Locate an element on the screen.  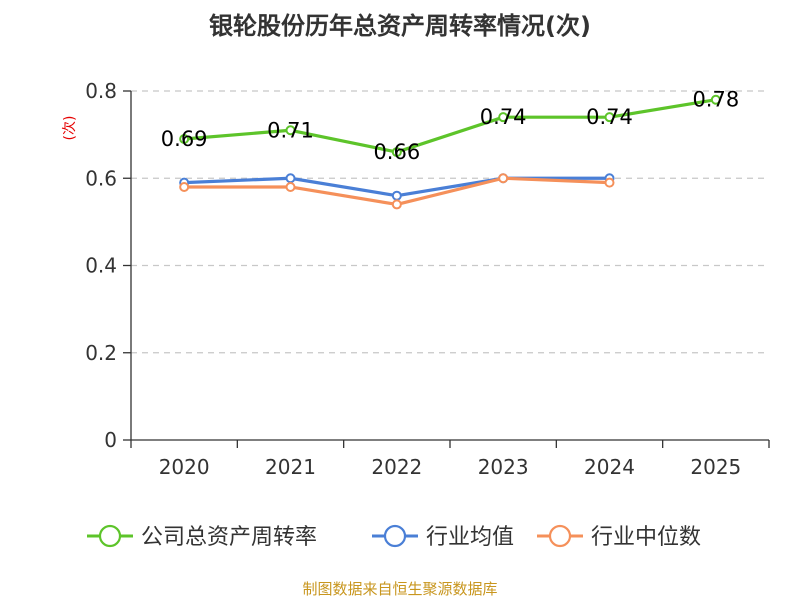
y-tick-label: 0.4 is located at coordinates (101, 266).